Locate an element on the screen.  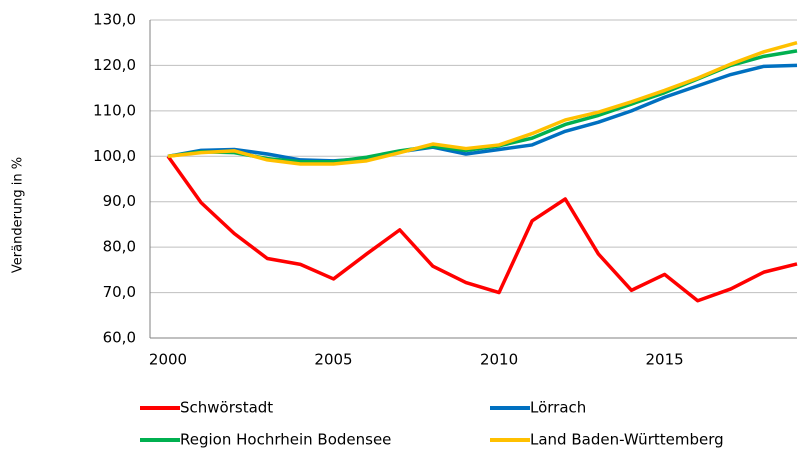
x-tick-label: 2010 is located at coordinates (499, 360).